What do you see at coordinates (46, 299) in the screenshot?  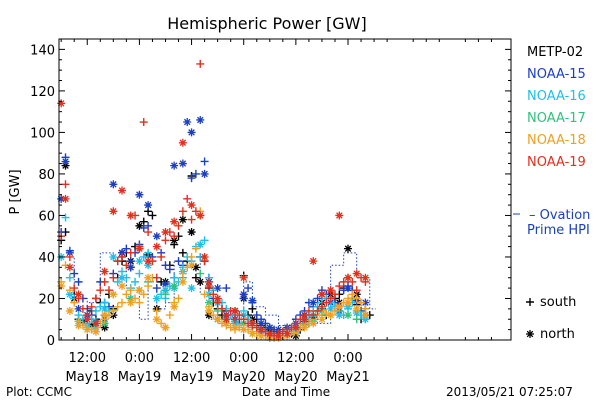 I see `y-tick-label: 20` at bounding box center [46, 299].